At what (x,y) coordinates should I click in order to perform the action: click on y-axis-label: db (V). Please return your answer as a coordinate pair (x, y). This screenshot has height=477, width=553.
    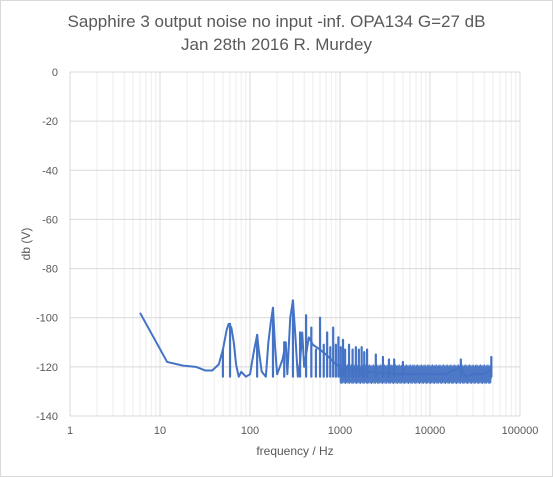
    Looking at the image, I should click on (26, 244).